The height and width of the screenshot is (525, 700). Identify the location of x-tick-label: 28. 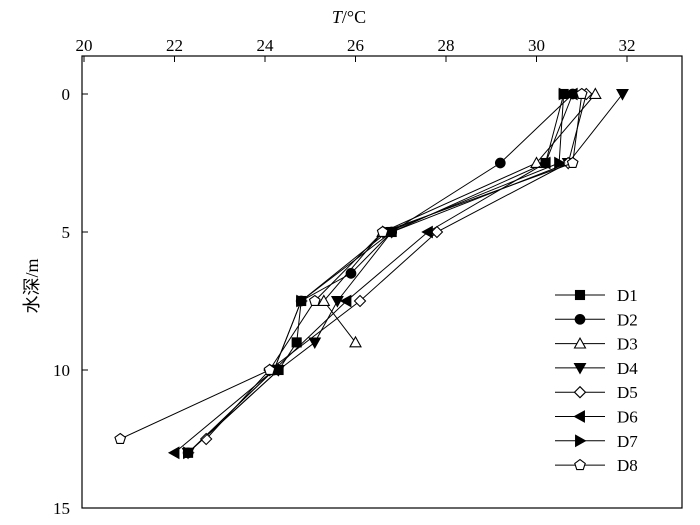
(446, 45).